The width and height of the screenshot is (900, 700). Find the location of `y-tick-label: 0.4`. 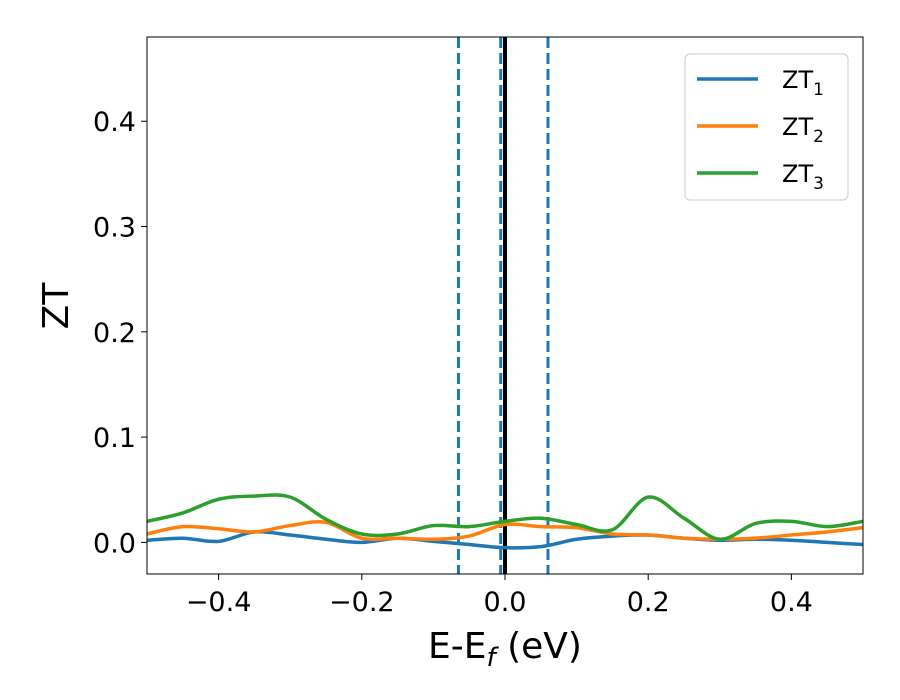

y-tick-label: 0.4 is located at coordinates (114, 122).